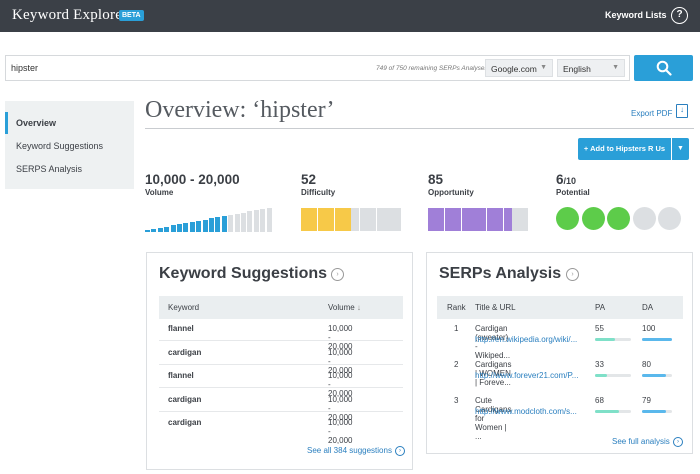  Describe the element at coordinates (636, 15) in the screenshot. I see `keyword-lists-link: Keyword Lists` at that location.